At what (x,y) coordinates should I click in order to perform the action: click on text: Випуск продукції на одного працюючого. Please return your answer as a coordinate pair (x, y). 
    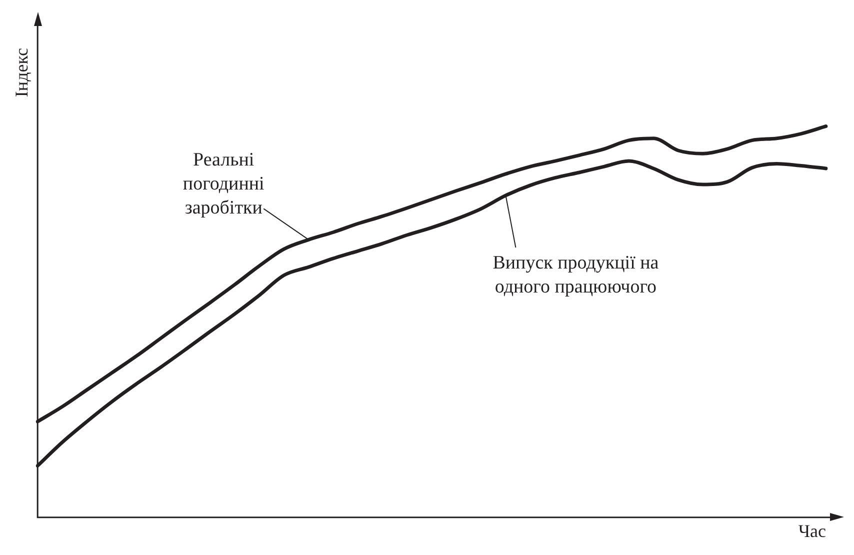
    Looking at the image, I should click on (576, 275).